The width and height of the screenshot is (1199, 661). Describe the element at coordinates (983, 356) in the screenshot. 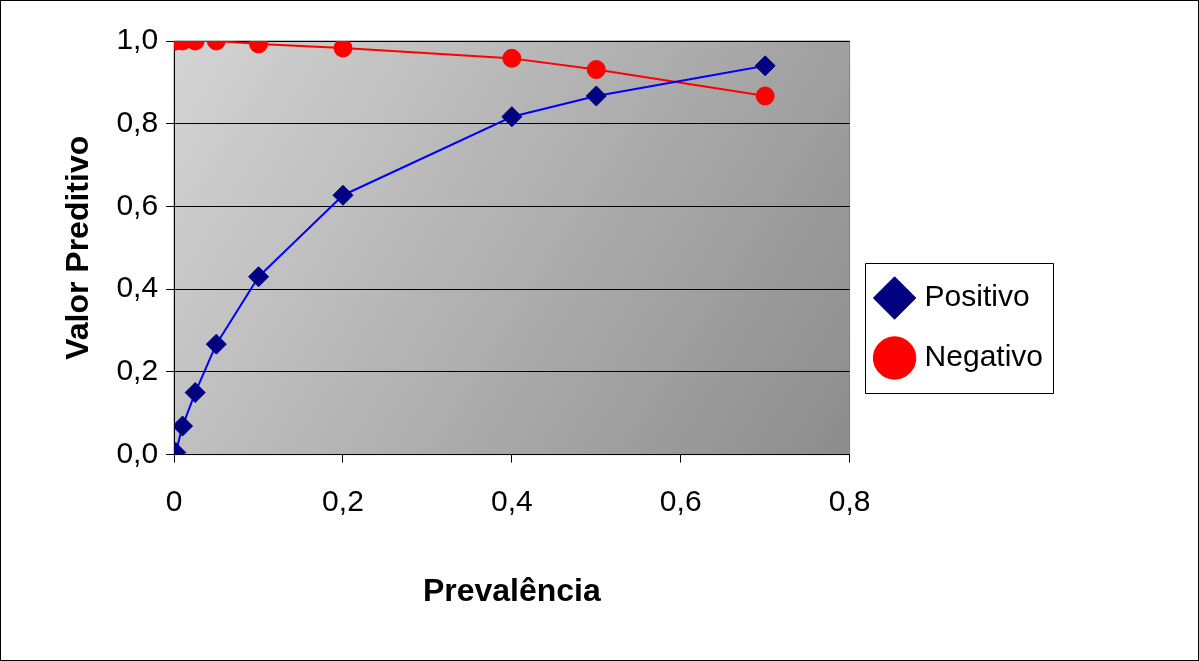

I see `legend-label: Negativo` at that location.